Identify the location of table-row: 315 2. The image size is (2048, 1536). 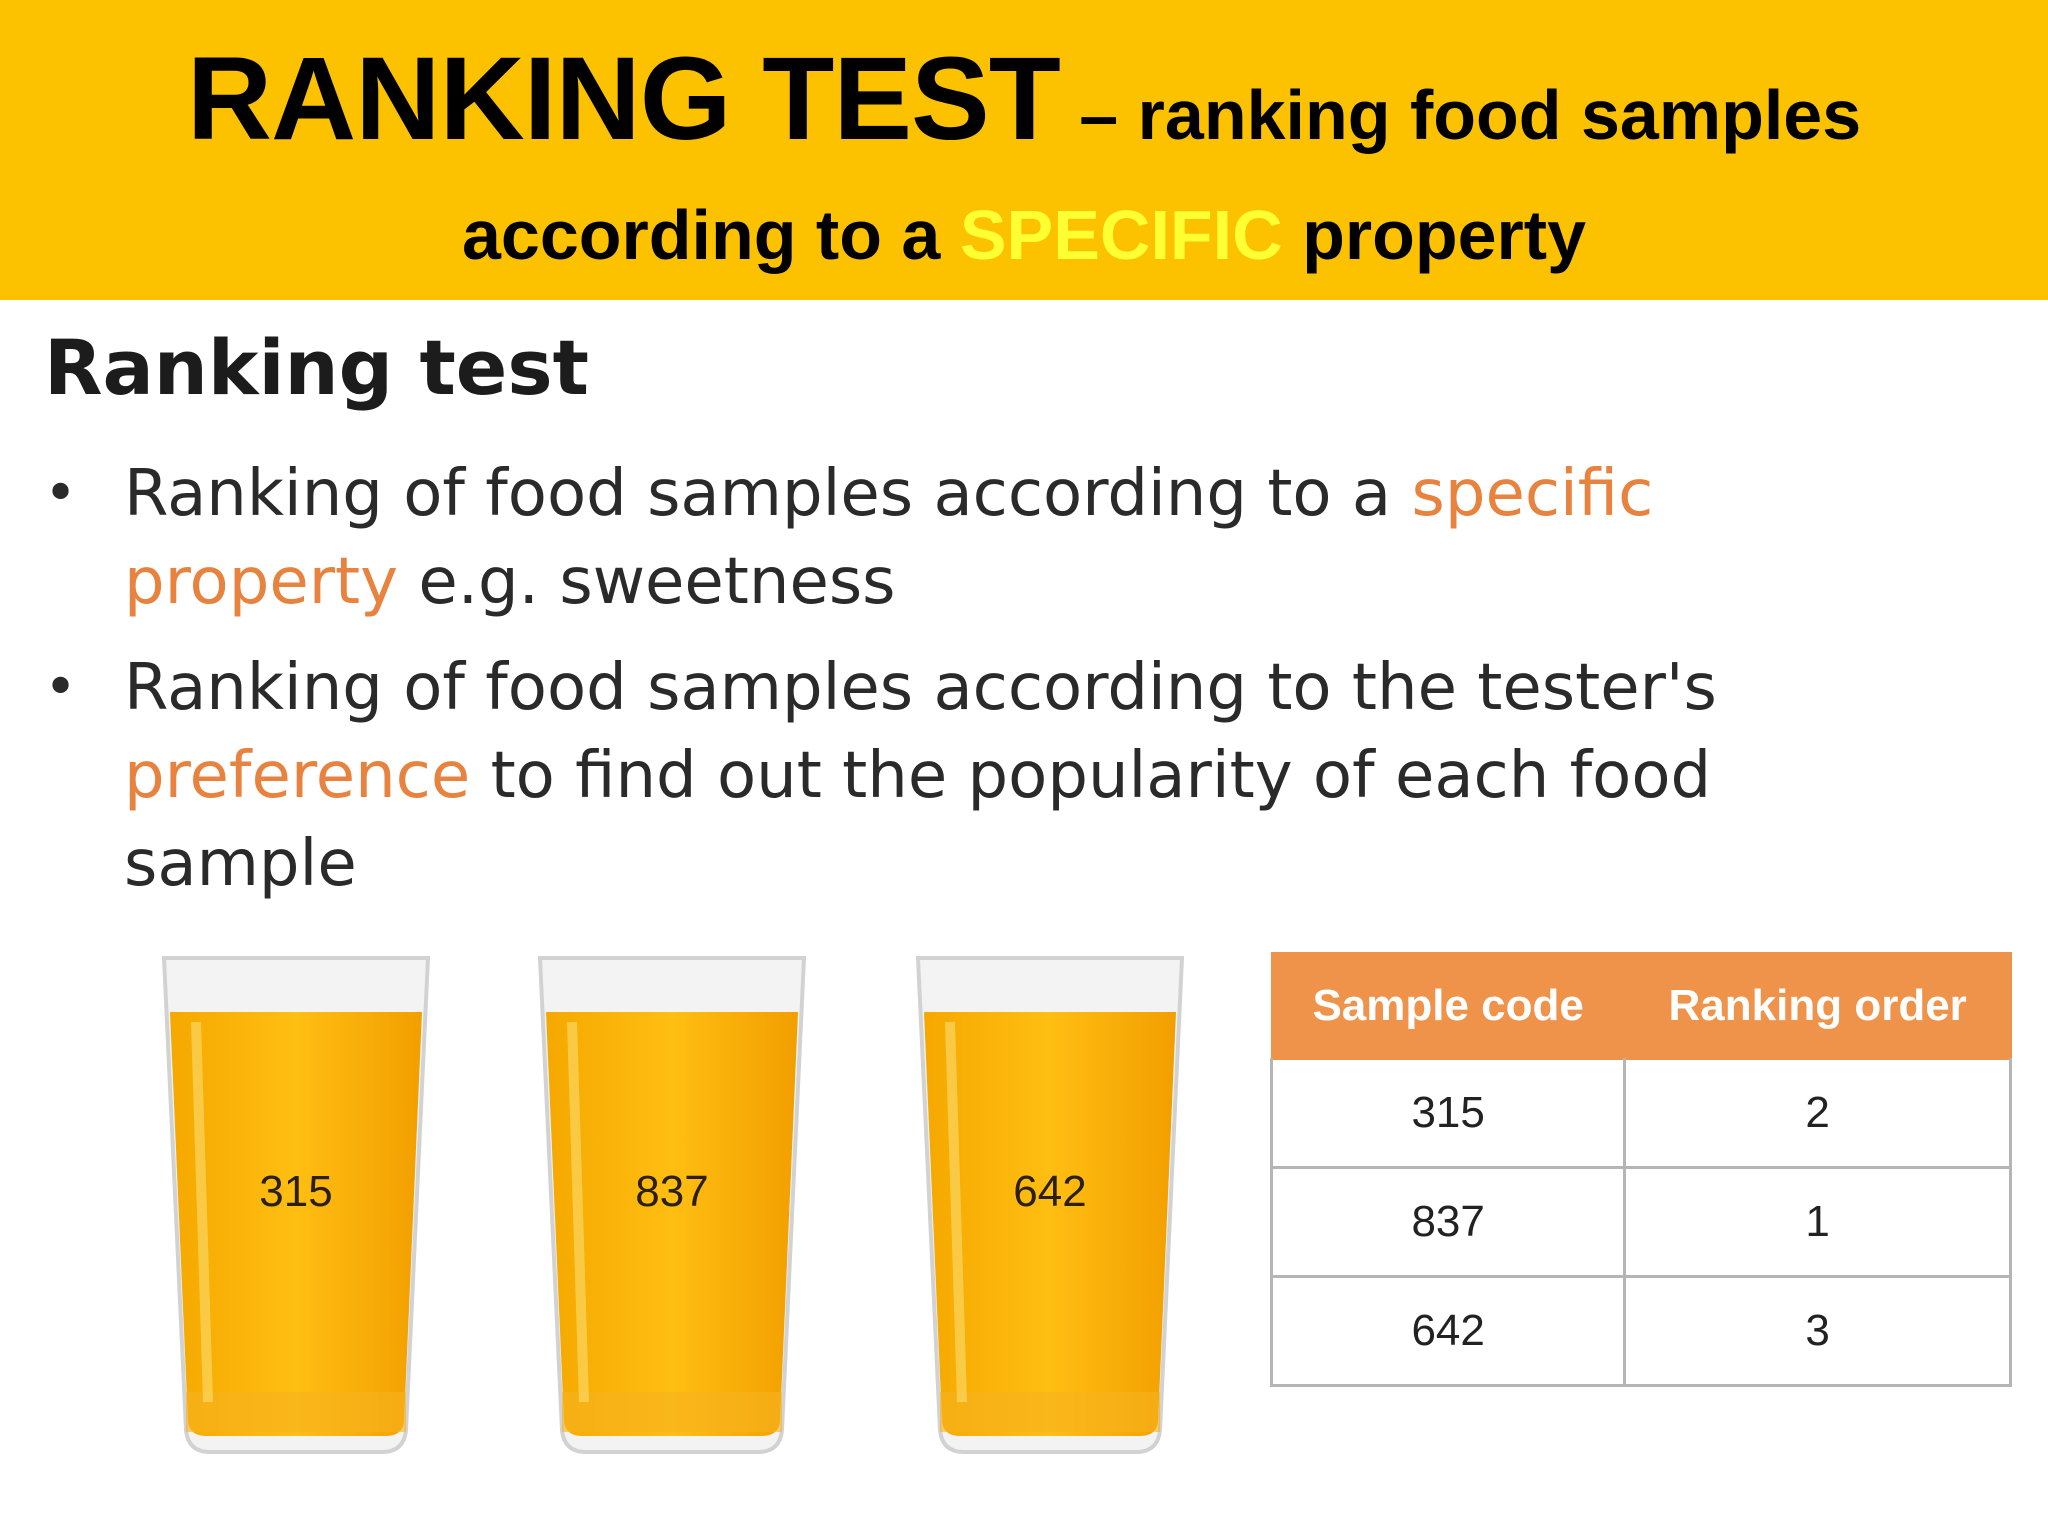
(1640, 1114).